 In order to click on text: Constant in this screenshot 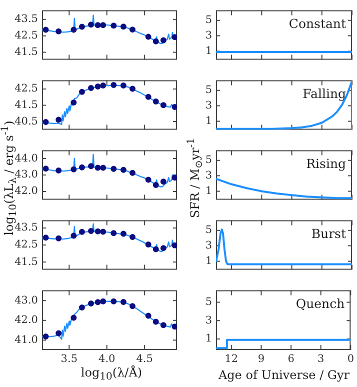, I will do `click(317, 23)`.